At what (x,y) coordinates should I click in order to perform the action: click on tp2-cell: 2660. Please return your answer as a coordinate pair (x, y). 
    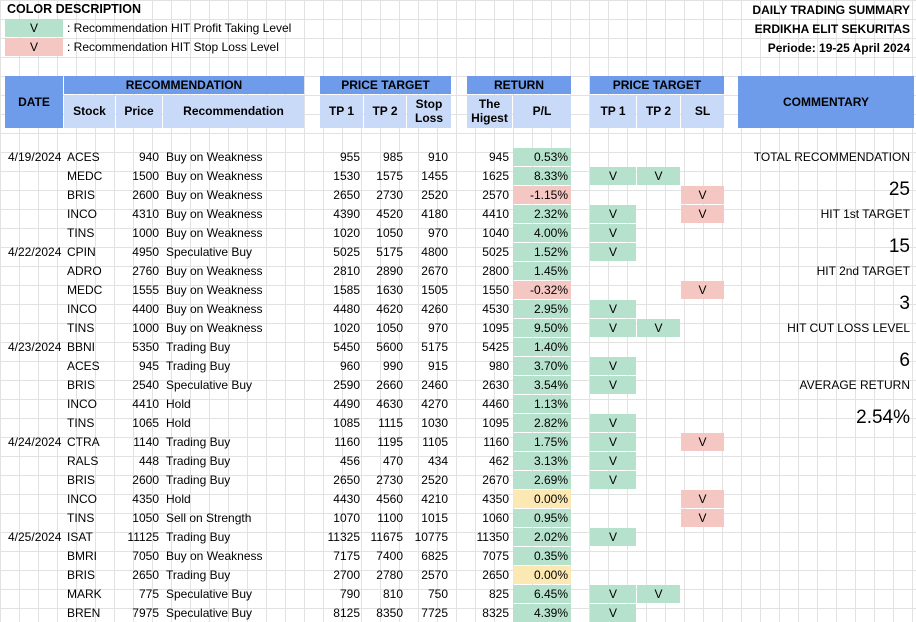
    Looking at the image, I should click on (389, 385).